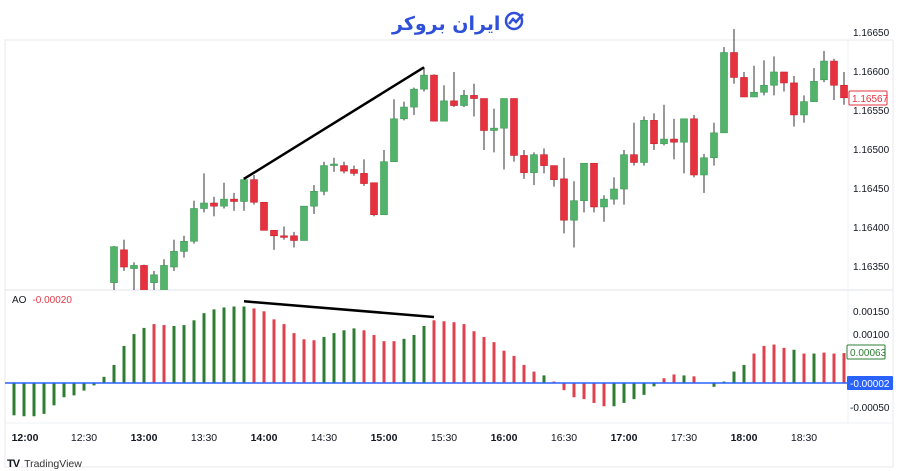 This screenshot has height=471, width=900. I want to click on tradingview-brand-text: TradingView, so click(53, 464).